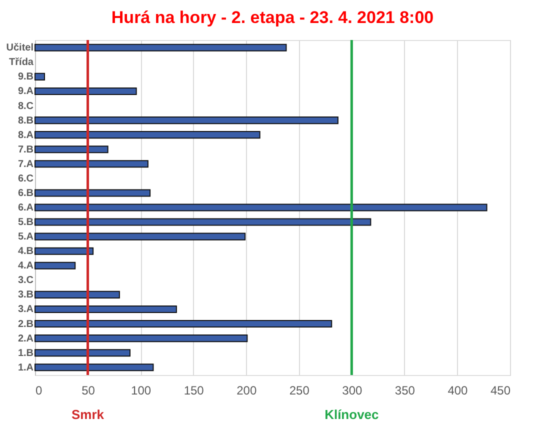  Describe the element at coordinates (352, 391) in the screenshot. I see `x-tick-label: 300` at that location.